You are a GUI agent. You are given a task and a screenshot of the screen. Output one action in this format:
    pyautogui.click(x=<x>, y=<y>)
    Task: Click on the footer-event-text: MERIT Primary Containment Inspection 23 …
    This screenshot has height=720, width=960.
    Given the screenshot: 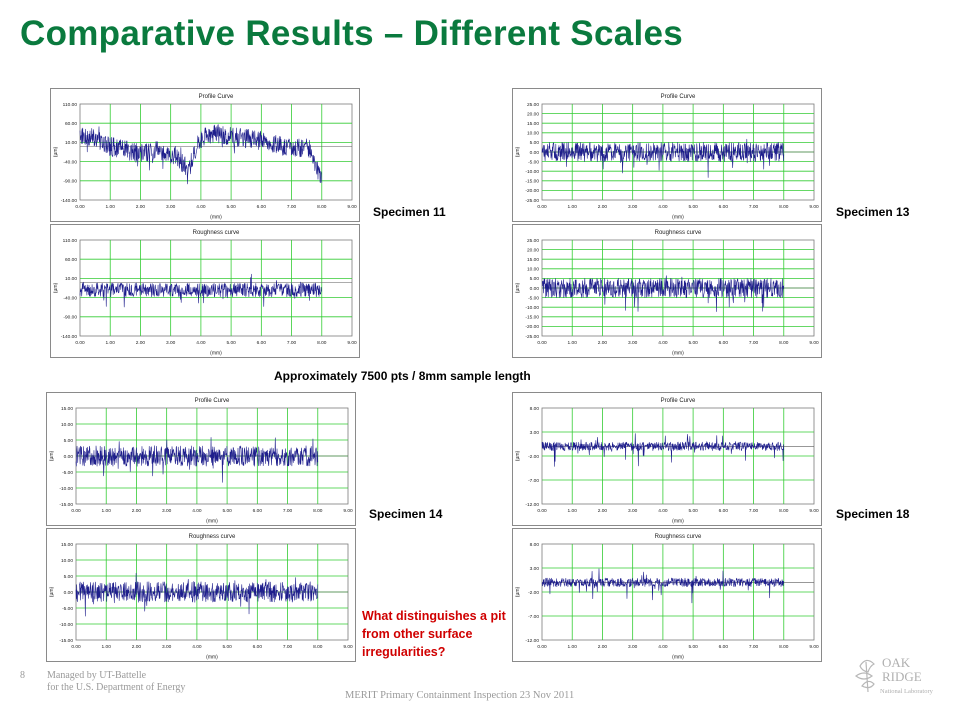 What is the action you would take?
    pyautogui.click(x=460, y=695)
    